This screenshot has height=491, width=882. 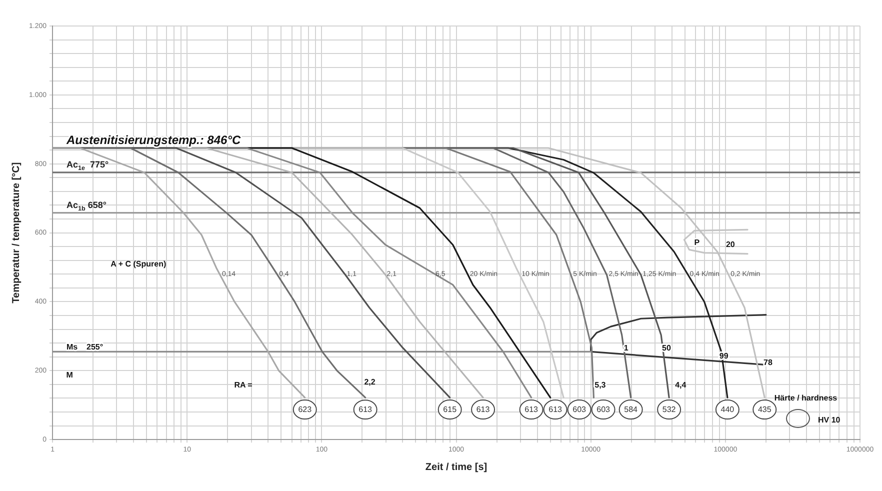 I want to click on annotation: 623, so click(x=305, y=409).